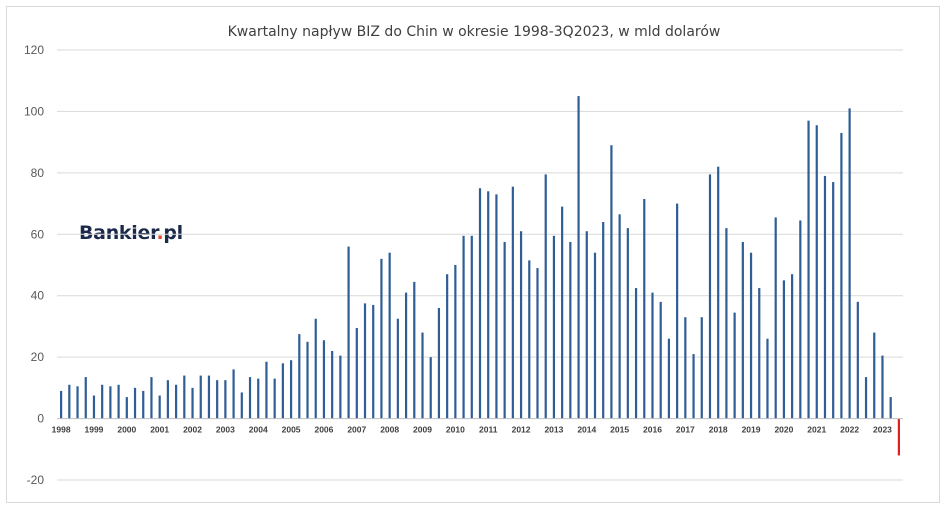 The height and width of the screenshot is (517, 948). What do you see at coordinates (488, 430) in the screenshot?
I see `x-tick-label: 2011` at bounding box center [488, 430].